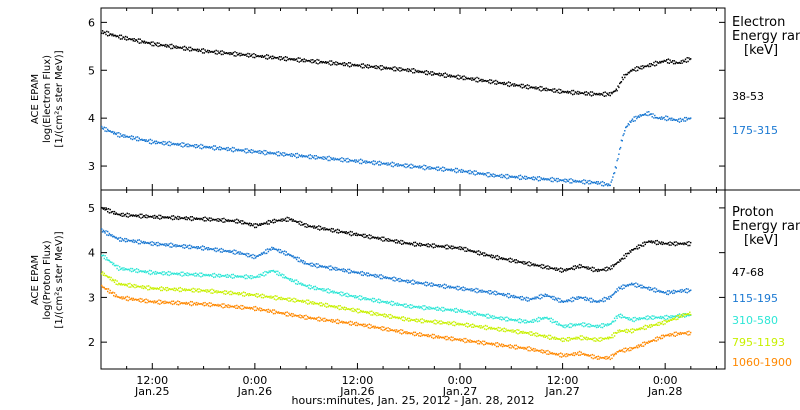 This screenshot has width=800, height=410. What do you see at coordinates (91, 22) in the screenshot?
I see `electron-ytick-label: 6` at bounding box center [91, 22].